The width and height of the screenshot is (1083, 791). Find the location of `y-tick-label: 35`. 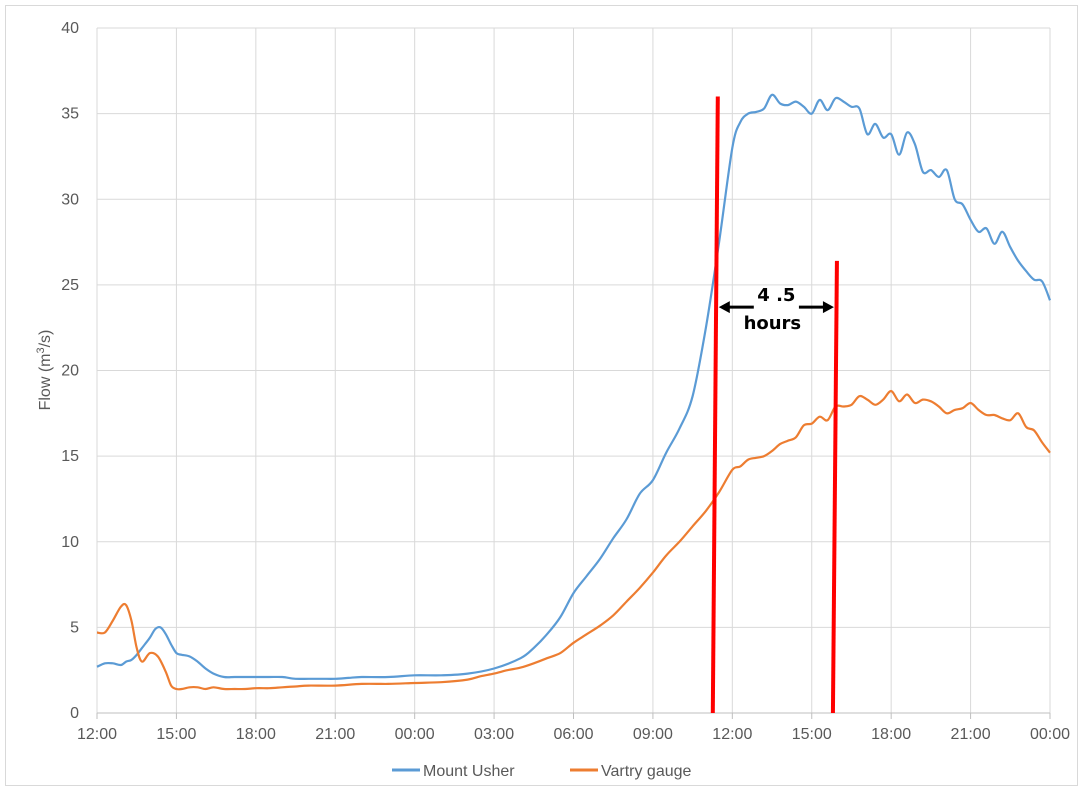

y-tick-label: 35 is located at coordinates (70, 114).